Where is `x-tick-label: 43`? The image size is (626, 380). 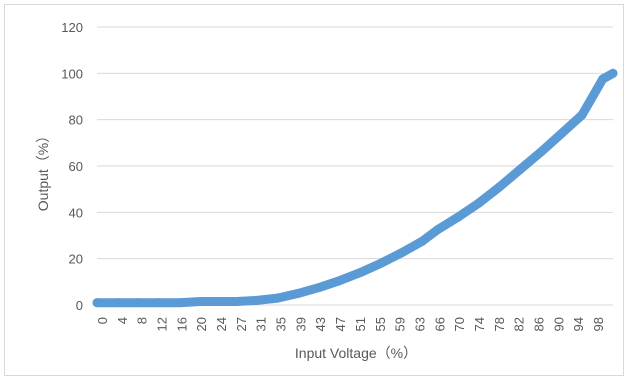 x-tick-label: 43 is located at coordinates (320, 324).